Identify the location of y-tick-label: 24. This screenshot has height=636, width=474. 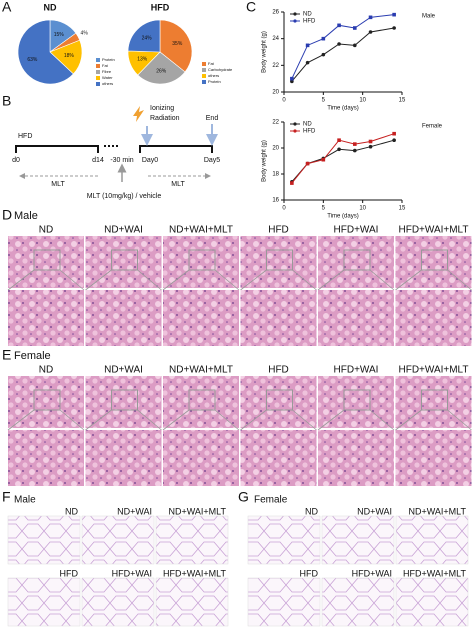
(275, 39).